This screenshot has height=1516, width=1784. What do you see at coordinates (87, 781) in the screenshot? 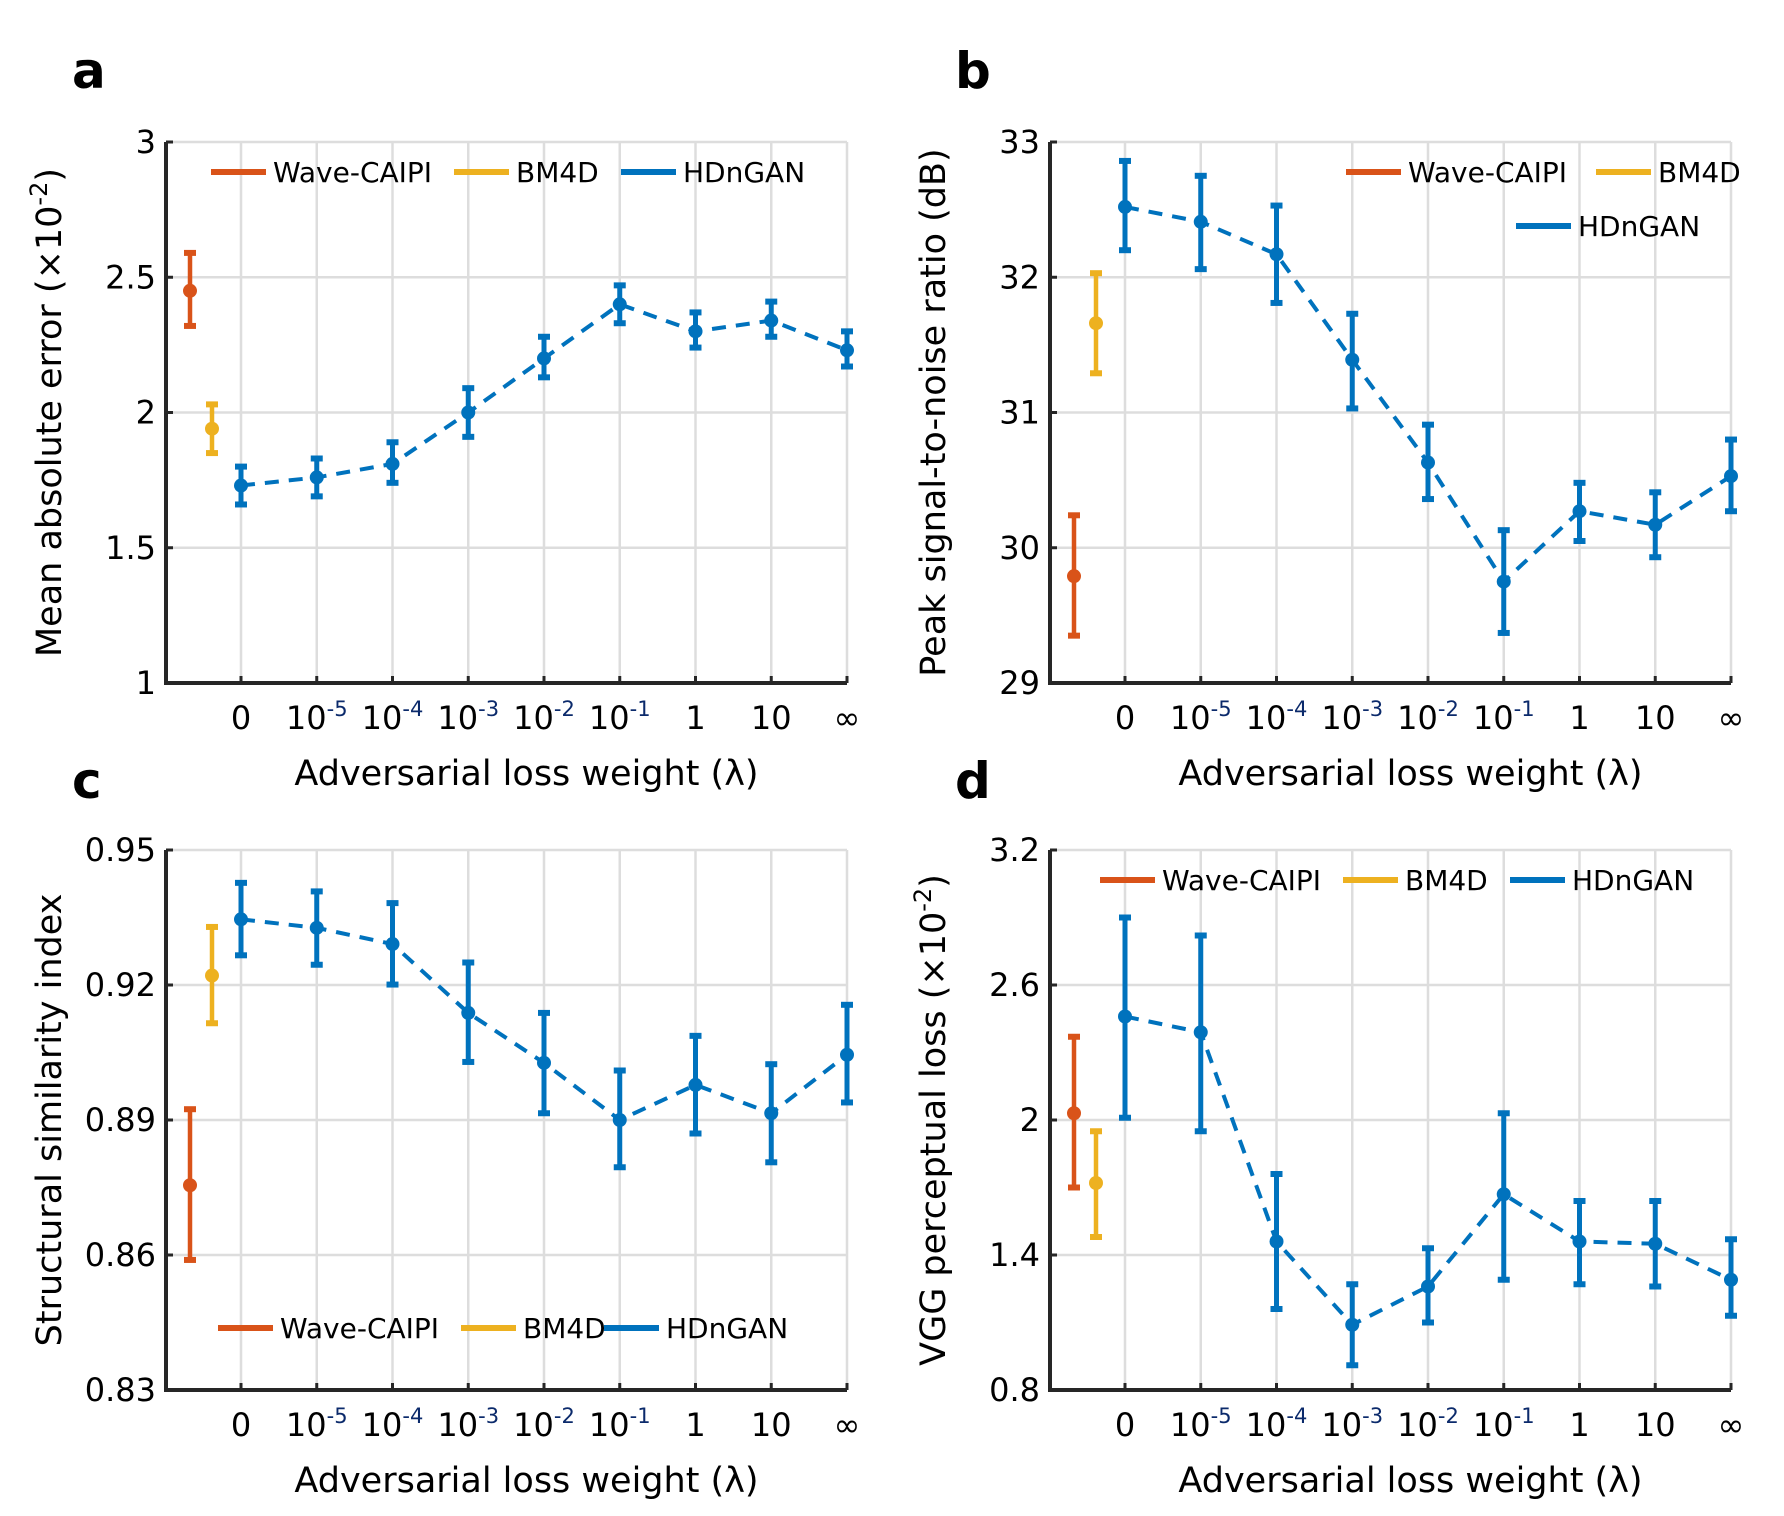
I see `panel-letter: c` at bounding box center [87, 781].